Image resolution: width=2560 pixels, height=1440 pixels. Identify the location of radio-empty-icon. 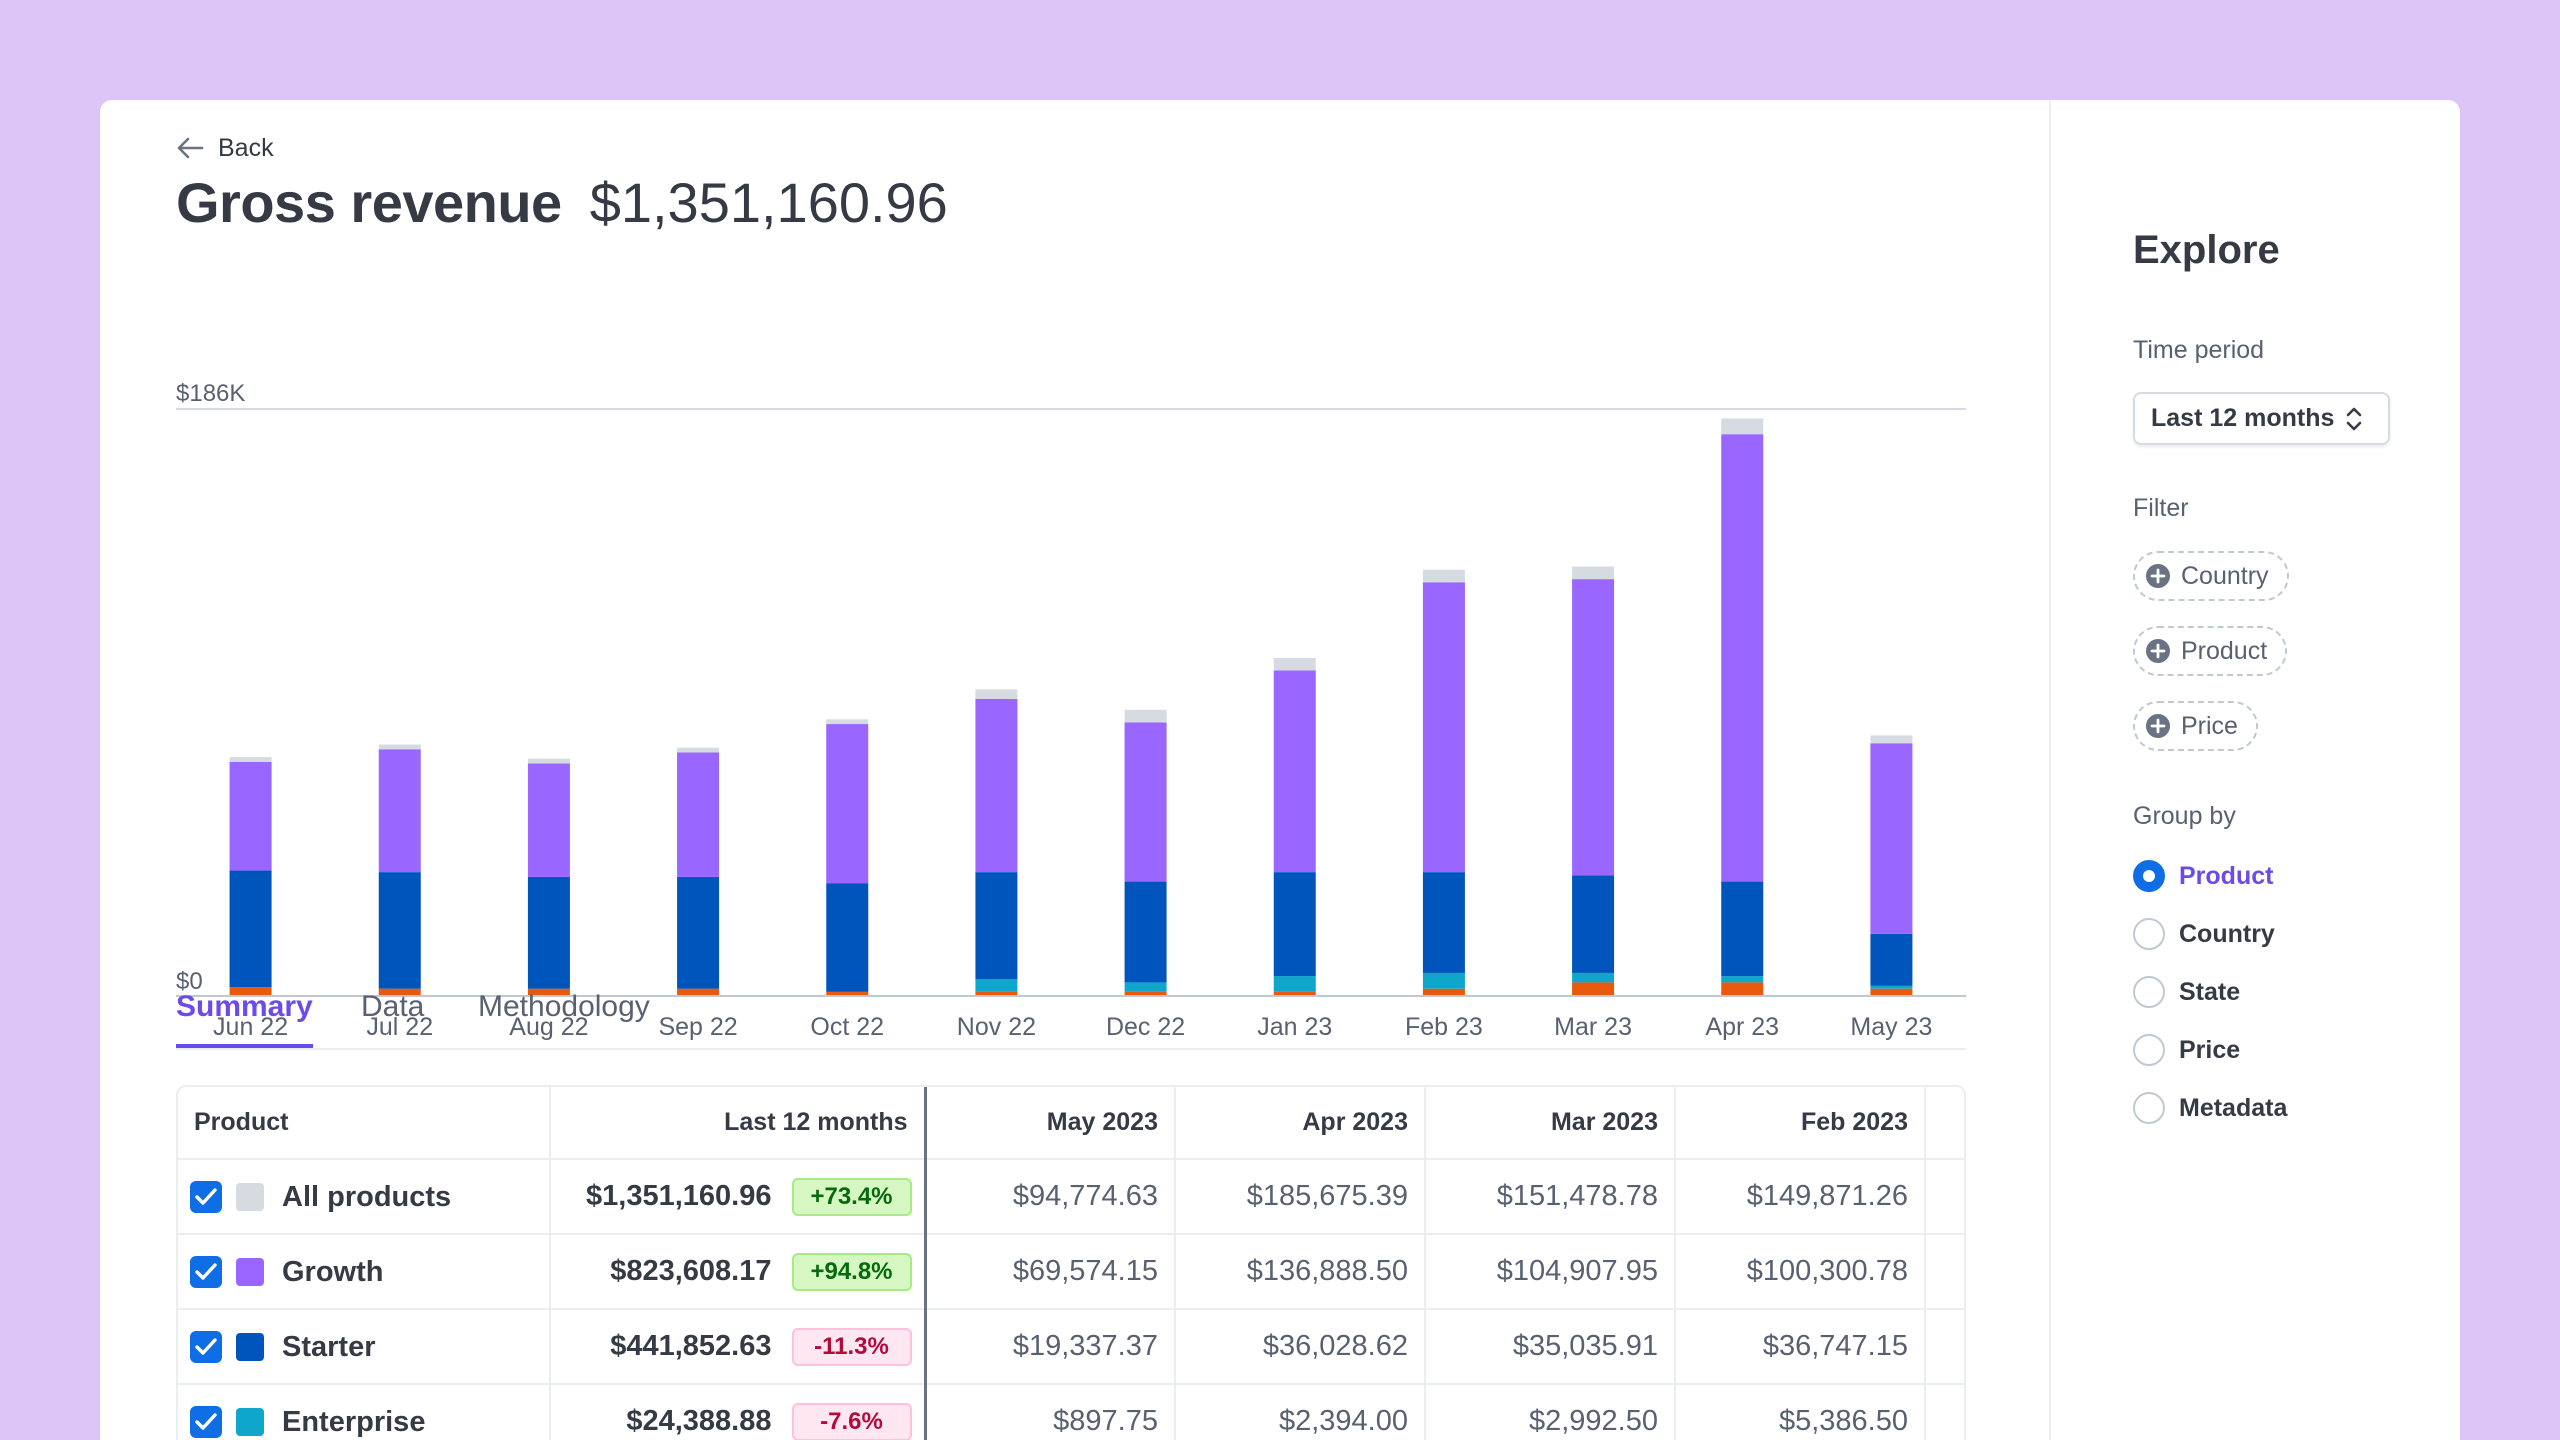
(2149, 992).